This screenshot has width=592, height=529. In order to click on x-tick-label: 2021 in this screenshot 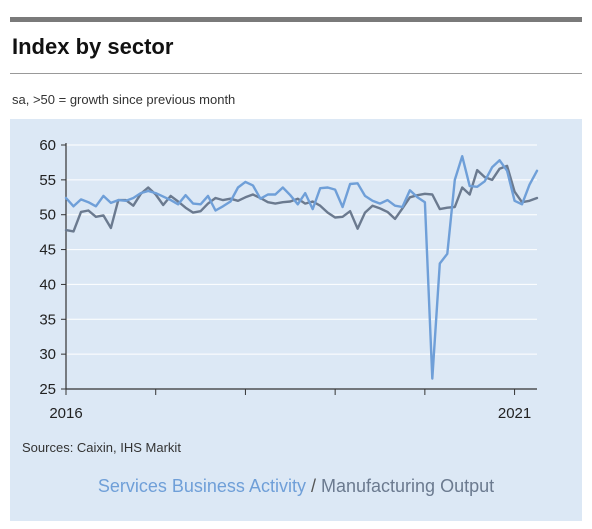, I will do `click(514, 413)`.